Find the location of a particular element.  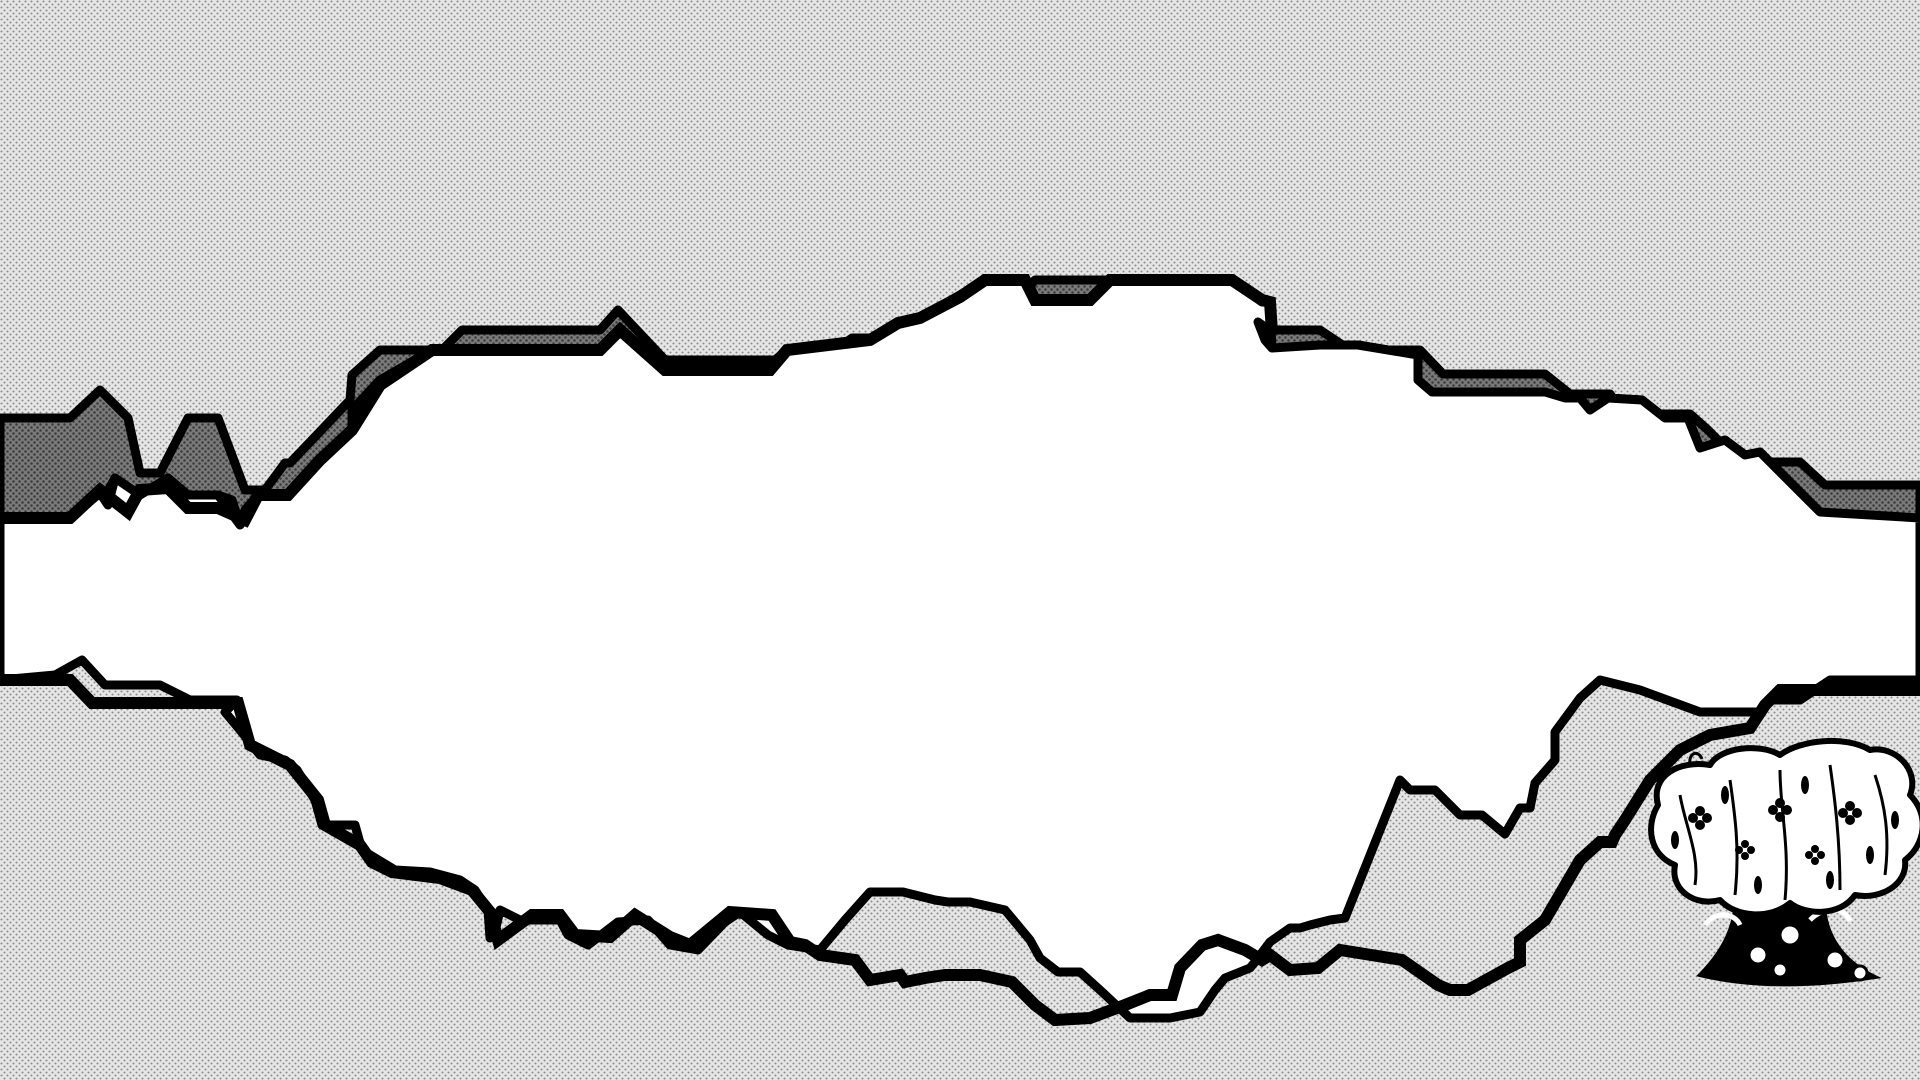

canopy-spots is located at coordinates (1785, 835).